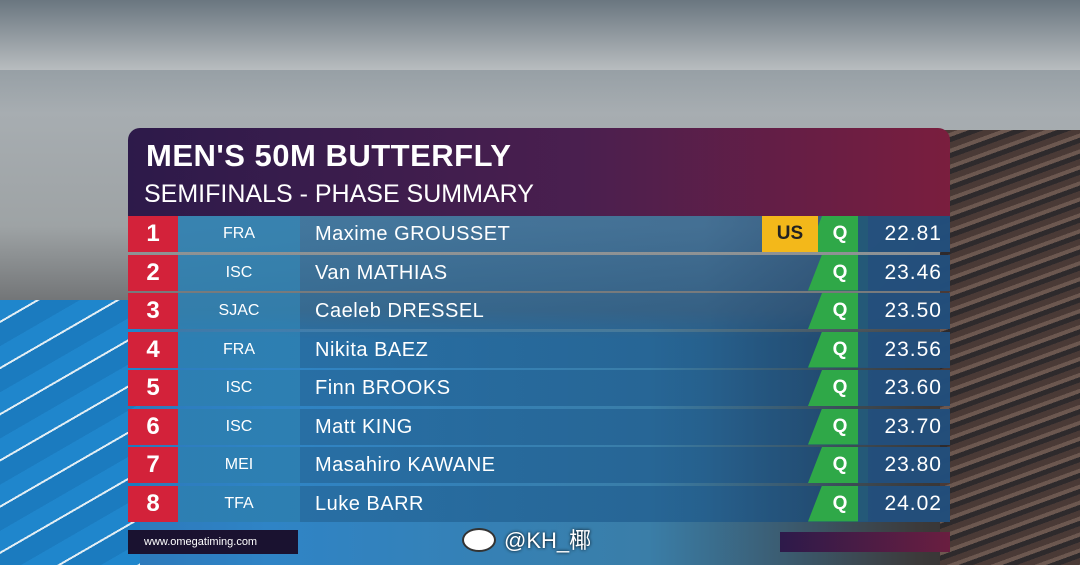 Image resolution: width=1080 pixels, height=565 pixels. I want to click on team: SJAC, so click(239, 311).